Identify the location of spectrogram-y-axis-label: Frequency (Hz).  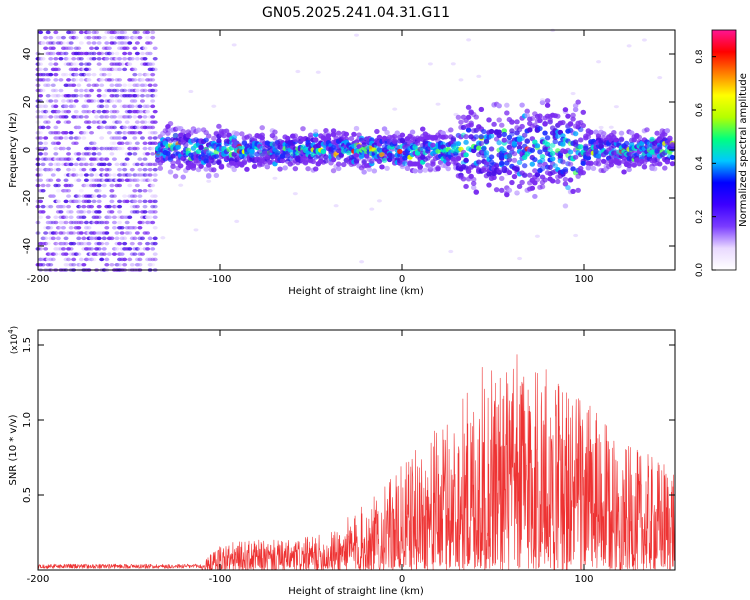
(13, 150).